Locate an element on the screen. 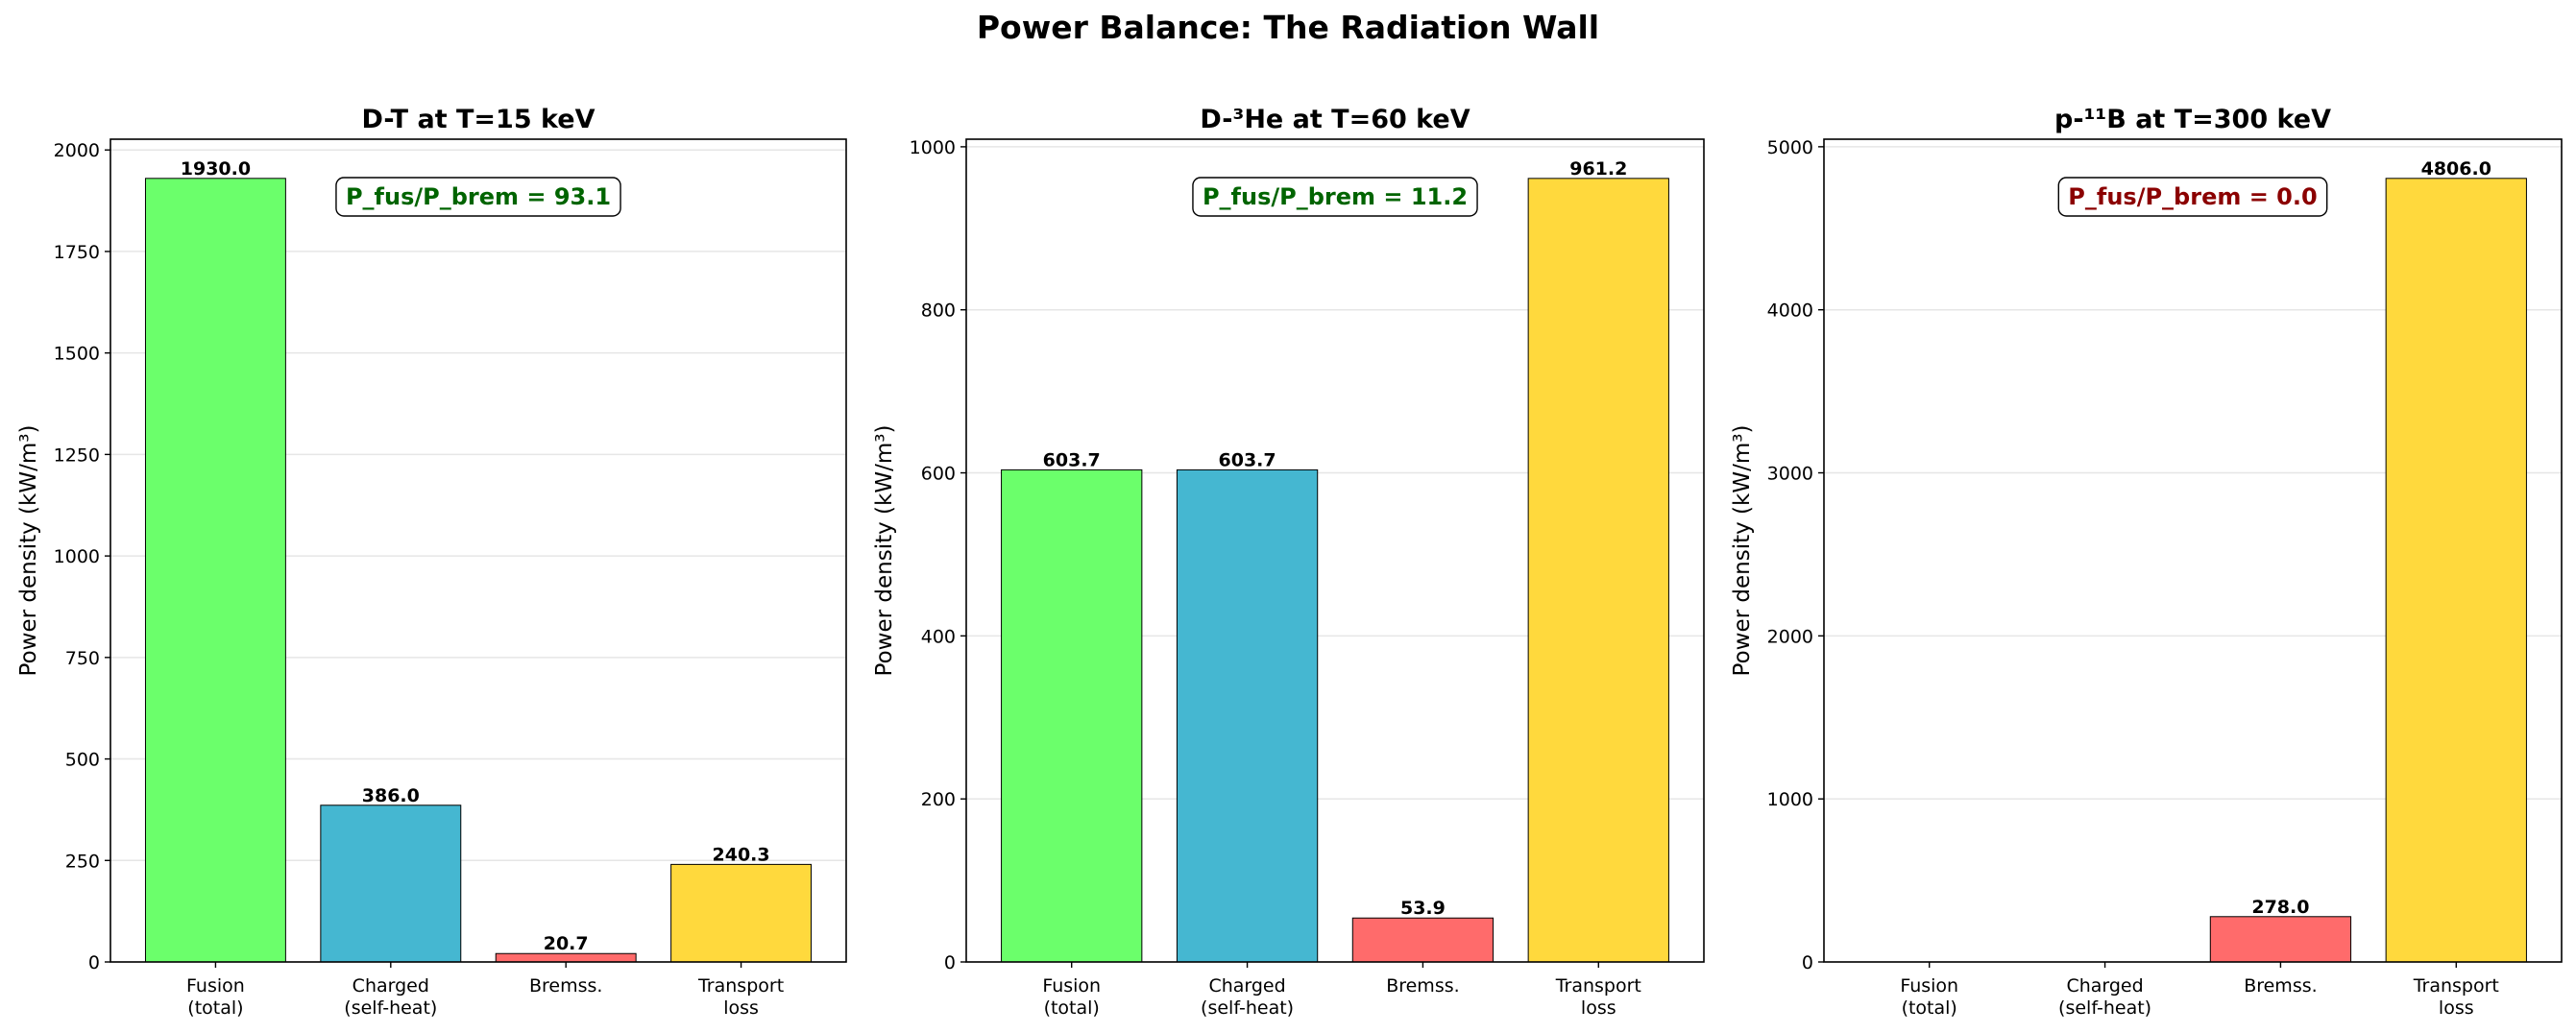 The width and height of the screenshot is (2576, 1033). figure-title: Power Balance: The Radiation Wall is located at coordinates (1288, 27).